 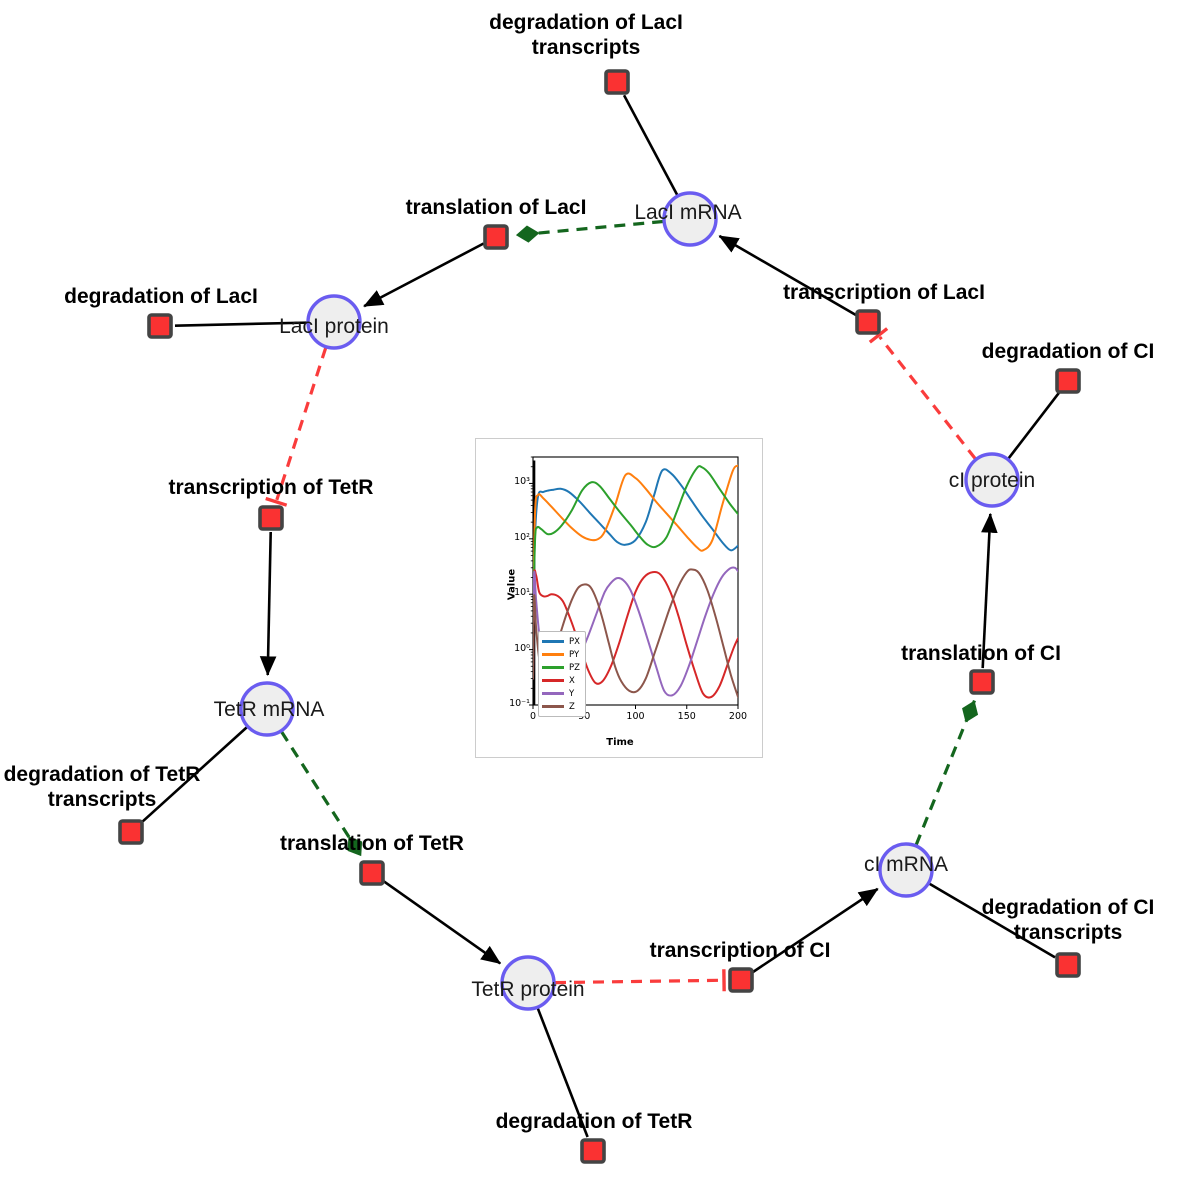 What do you see at coordinates (586, 47) in the screenshot?
I see `reaction-label-deg_laci_transcripts: transcripts` at bounding box center [586, 47].